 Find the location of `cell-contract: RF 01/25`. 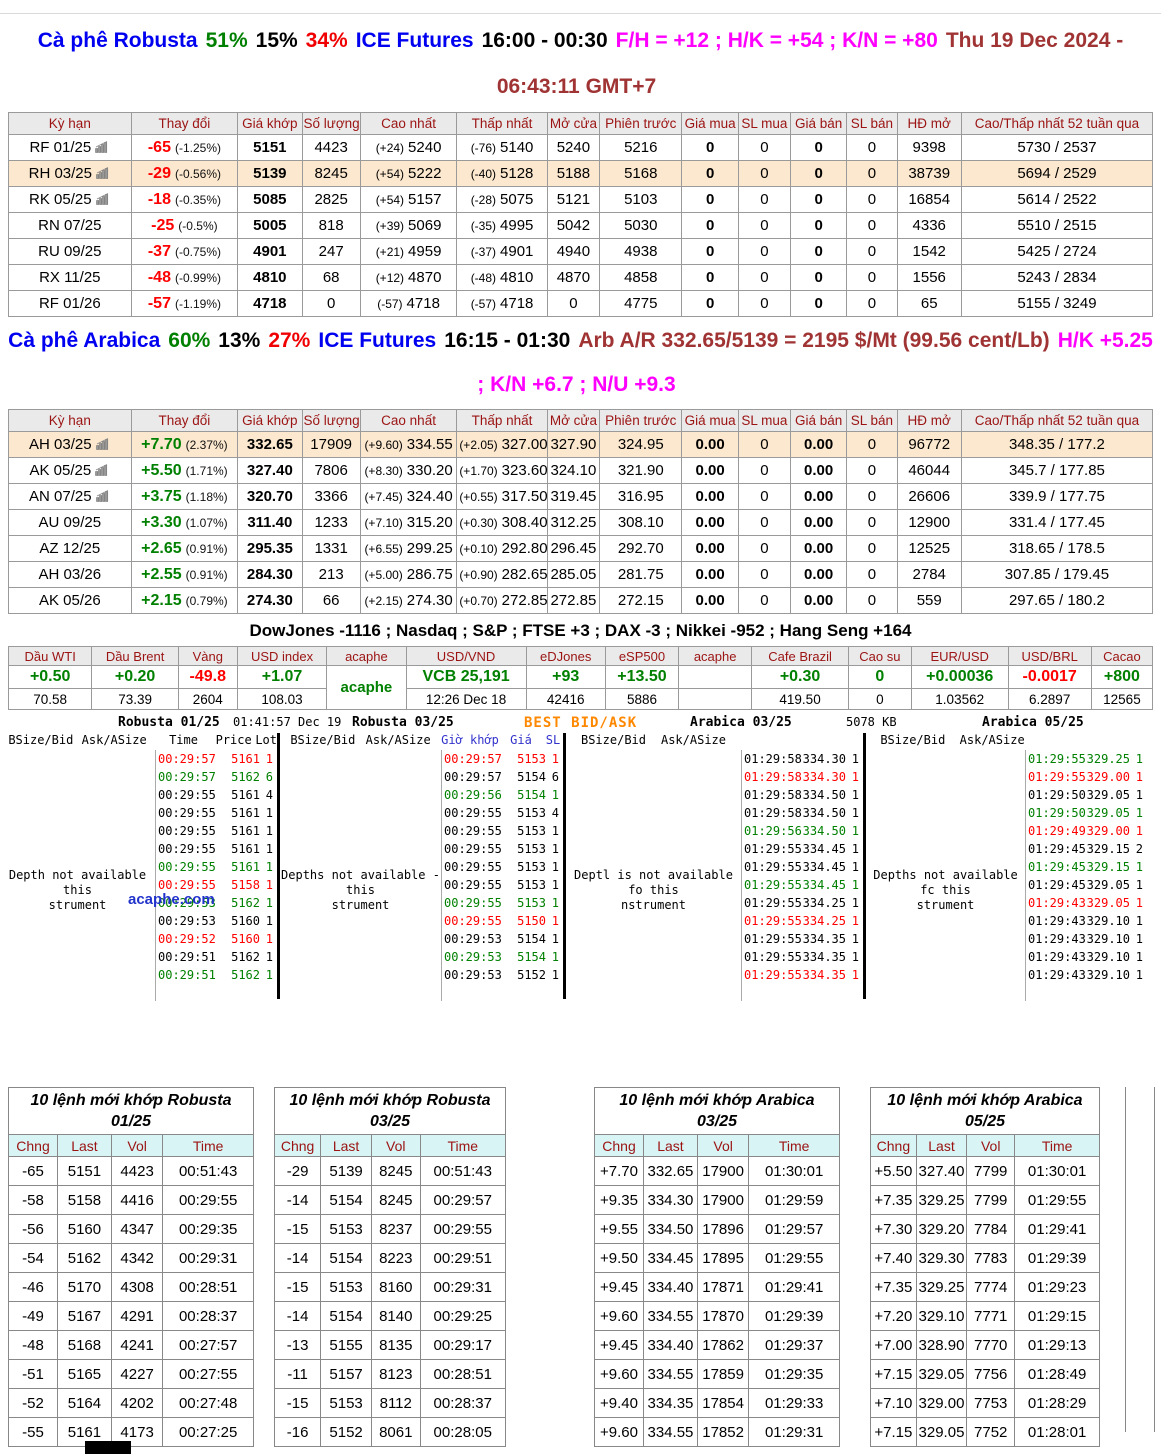

cell-contract: RF 01/25 is located at coordinates (70, 147).